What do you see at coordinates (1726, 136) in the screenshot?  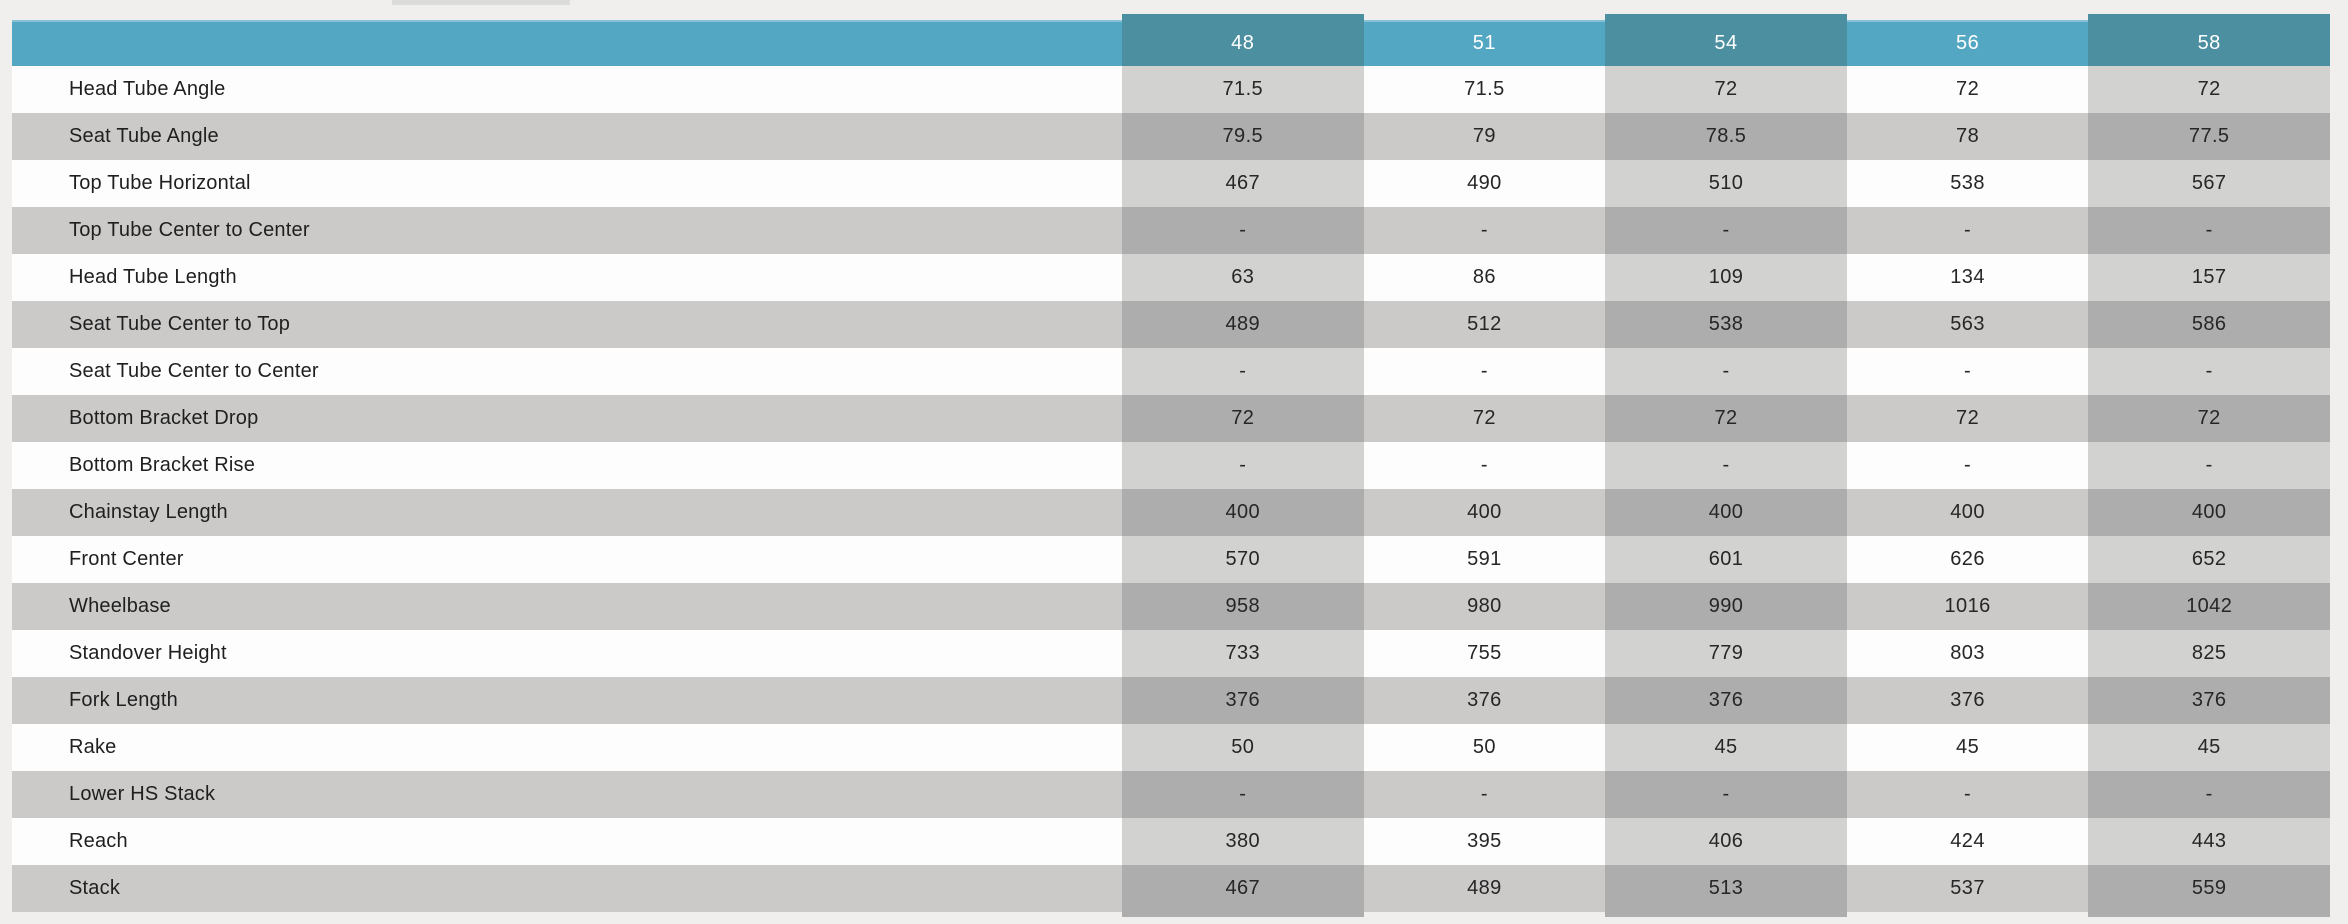 I see `value-cell: 78.5` at bounding box center [1726, 136].